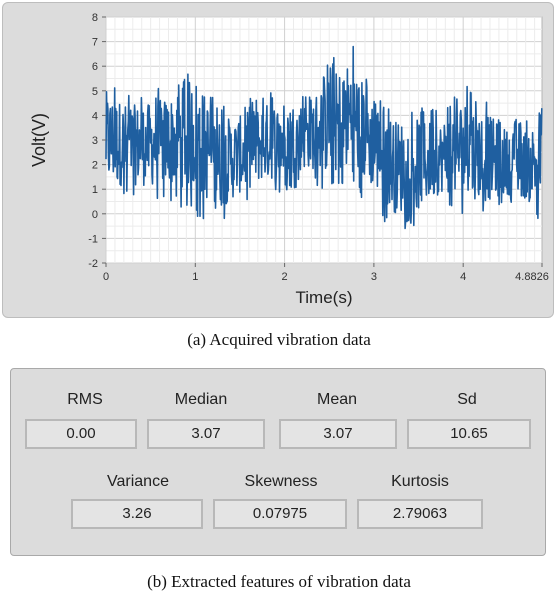  Describe the element at coordinates (201, 399) in the screenshot. I see `median-label: Median` at that location.